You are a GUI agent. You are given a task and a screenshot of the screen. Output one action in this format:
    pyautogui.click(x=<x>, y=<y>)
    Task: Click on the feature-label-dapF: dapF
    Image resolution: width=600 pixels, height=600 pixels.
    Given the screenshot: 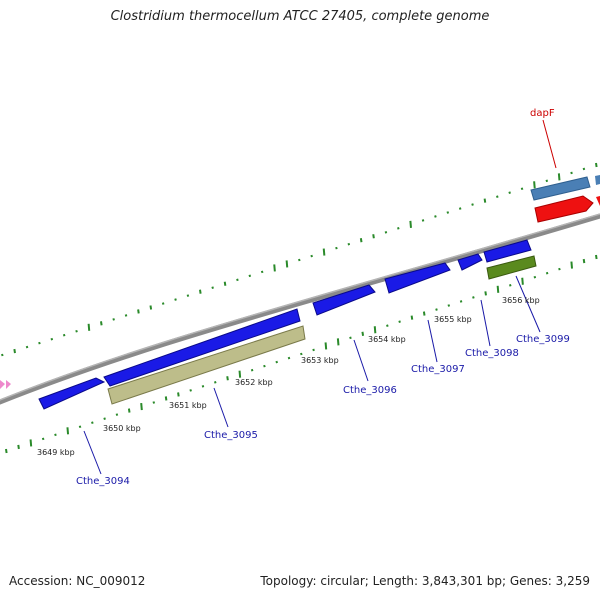 What is the action you would take?
    pyautogui.click(x=542, y=113)
    